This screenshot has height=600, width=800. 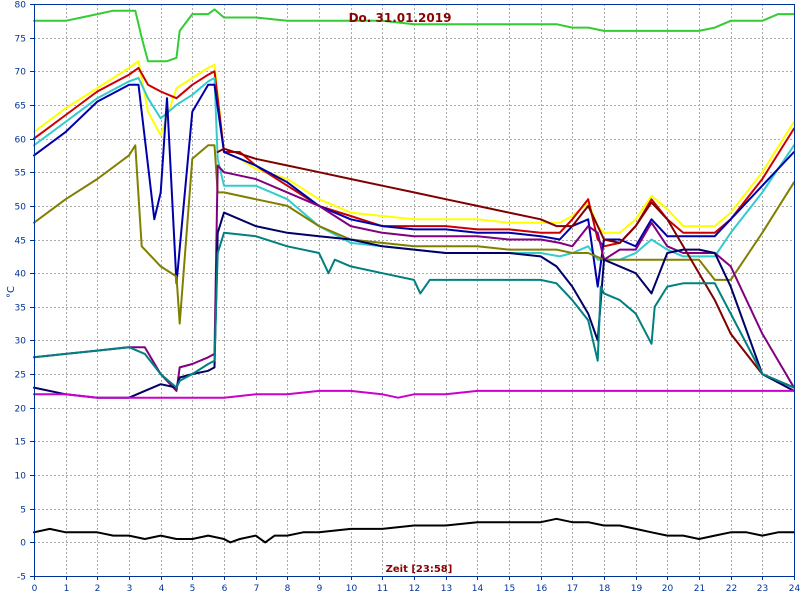 What do you see at coordinates (20, 443) in the screenshot?
I see `y-tick-label: 15` at bounding box center [20, 443].